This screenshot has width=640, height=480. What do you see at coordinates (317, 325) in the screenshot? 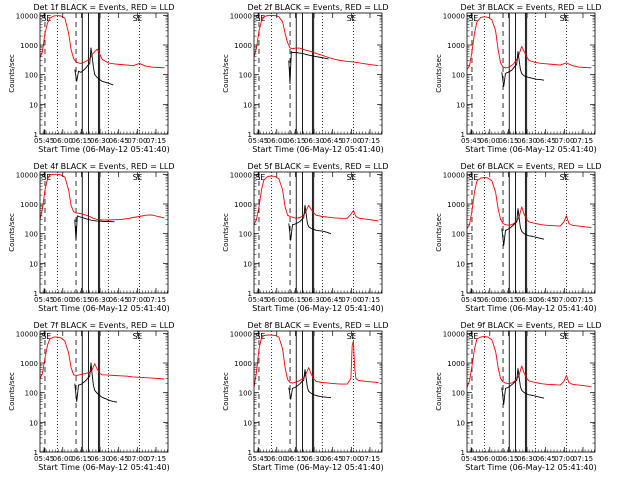
I see `panel-title: Det 8f BLACK = Events, RED = LLD` at bounding box center [317, 325].